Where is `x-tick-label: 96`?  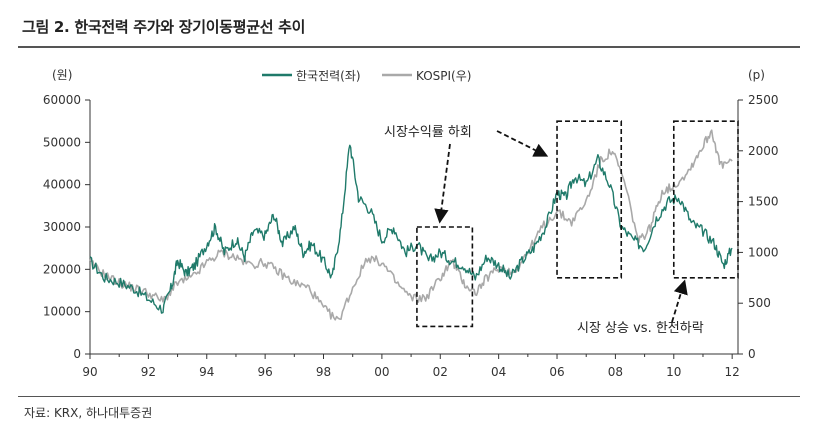
x-tick-label: 96 is located at coordinates (264, 372).